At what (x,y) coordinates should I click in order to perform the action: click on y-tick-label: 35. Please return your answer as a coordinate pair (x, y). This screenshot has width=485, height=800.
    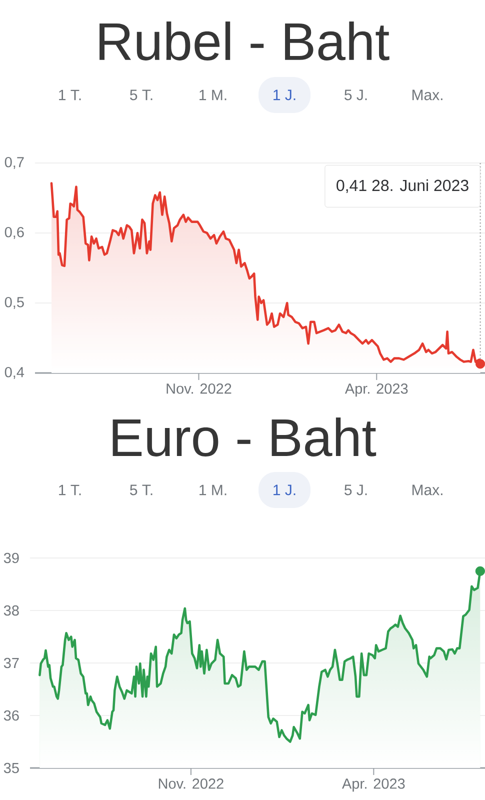
    Looking at the image, I should click on (11, 768).